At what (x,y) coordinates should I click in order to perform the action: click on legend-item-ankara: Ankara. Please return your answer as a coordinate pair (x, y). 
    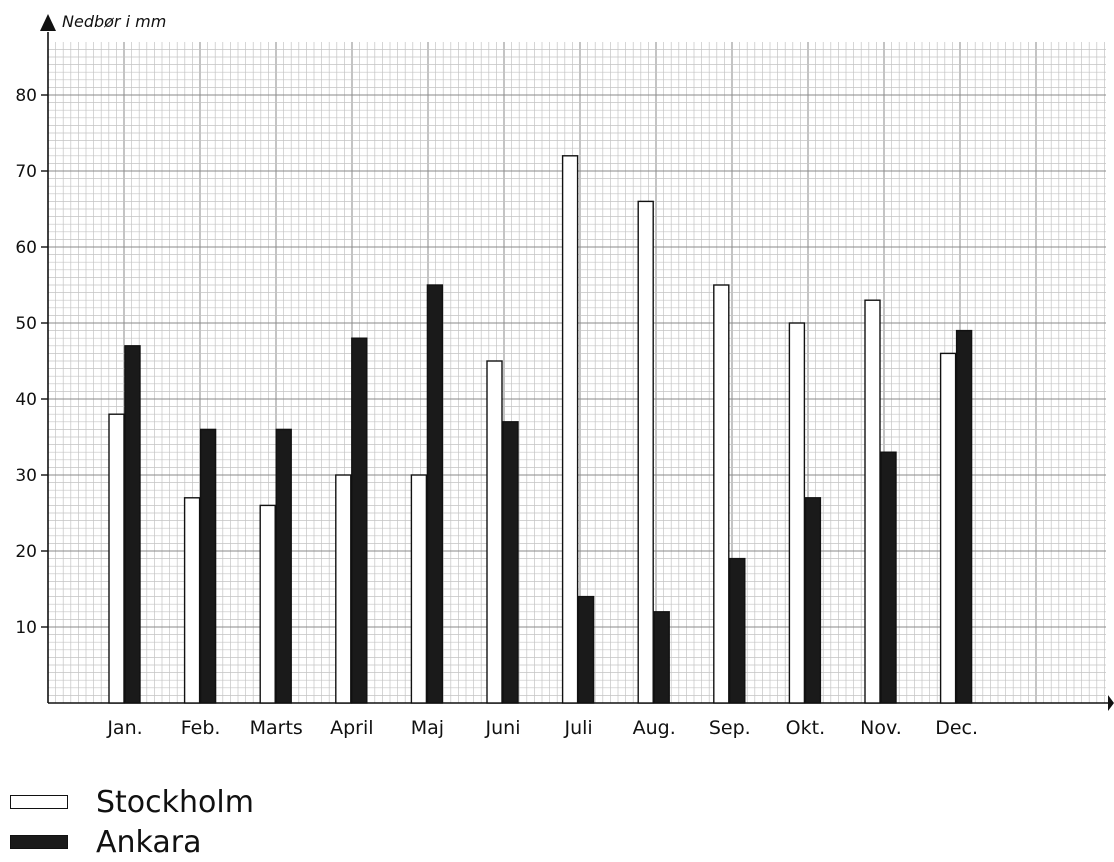
    Looking at the image, I should click on (132, 842).